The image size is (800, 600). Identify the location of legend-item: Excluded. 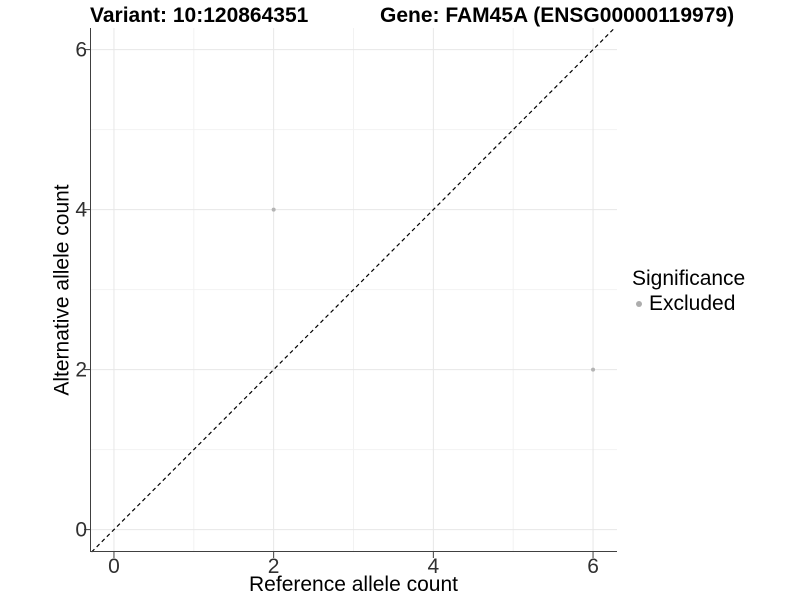
(688, 303).